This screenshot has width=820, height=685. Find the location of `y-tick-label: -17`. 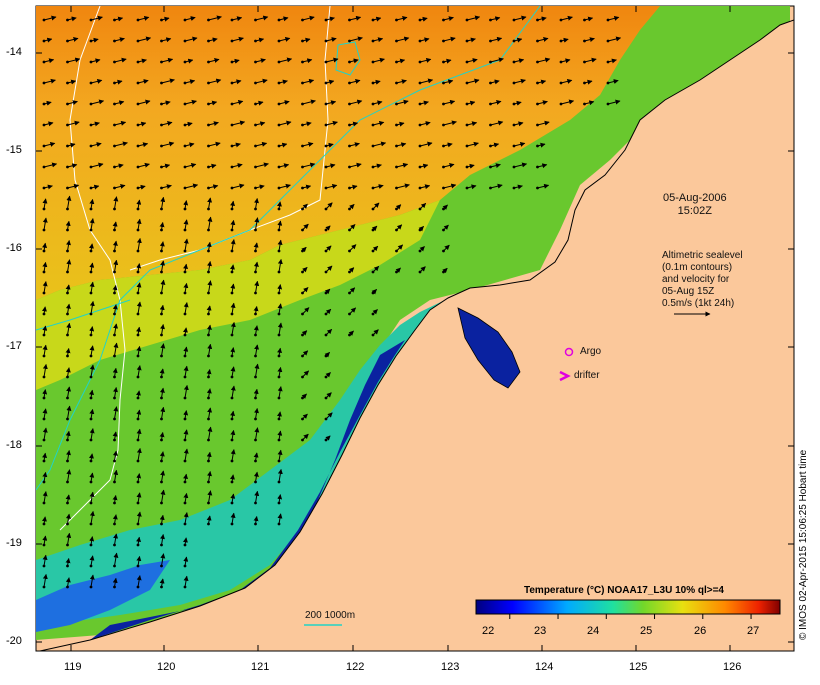

y-tick-label: -17 is located at coordinates (14, 346).